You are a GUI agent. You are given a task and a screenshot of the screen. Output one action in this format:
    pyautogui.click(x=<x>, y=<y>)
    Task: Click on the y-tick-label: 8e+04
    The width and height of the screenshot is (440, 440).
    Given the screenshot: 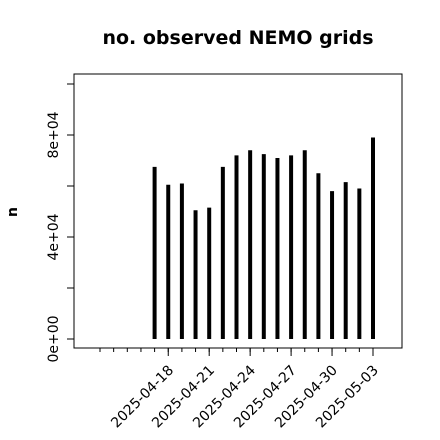 What is the action you would take?
    pyautogui.click(x=54, y=134)
    